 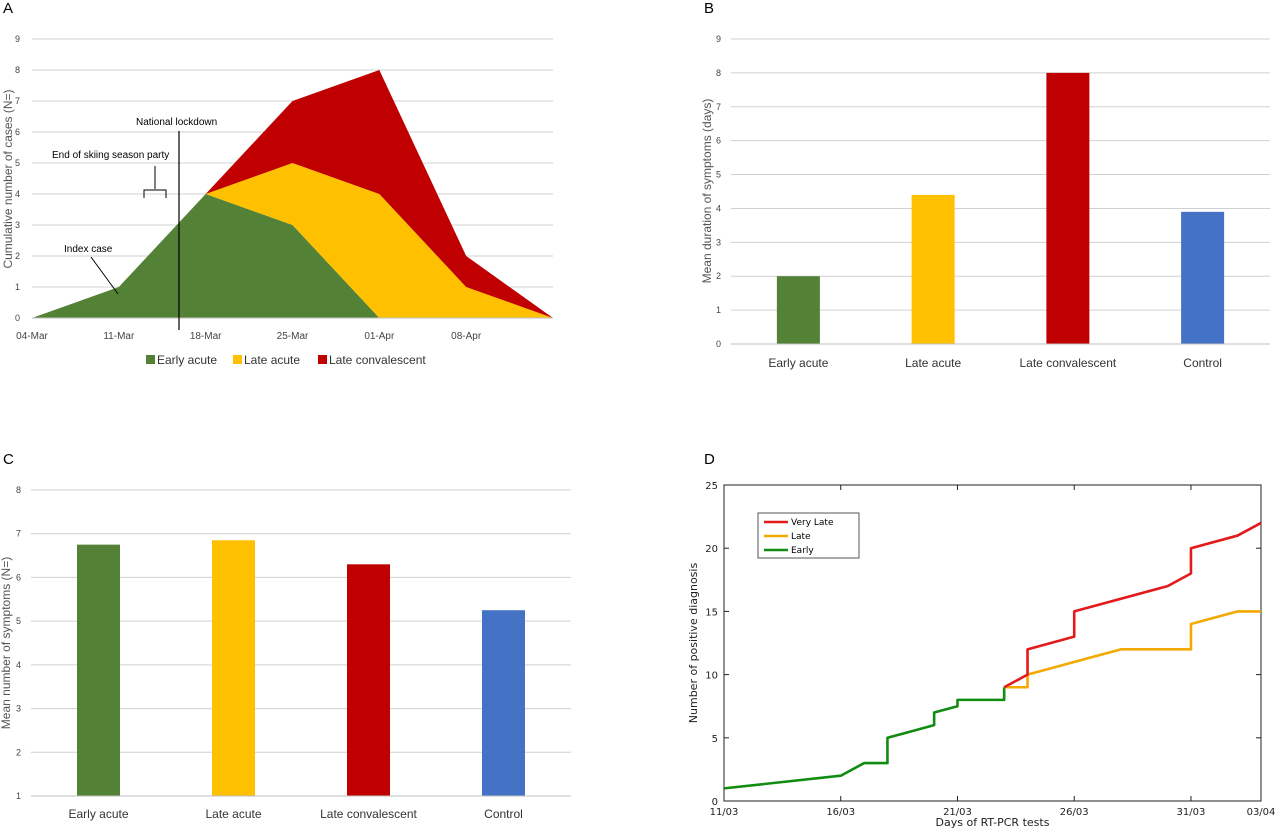 What do you see at coordinates (802, 551) in the screenshot?
I see `d-legend-label: Early` at bounding box center [802, 551].